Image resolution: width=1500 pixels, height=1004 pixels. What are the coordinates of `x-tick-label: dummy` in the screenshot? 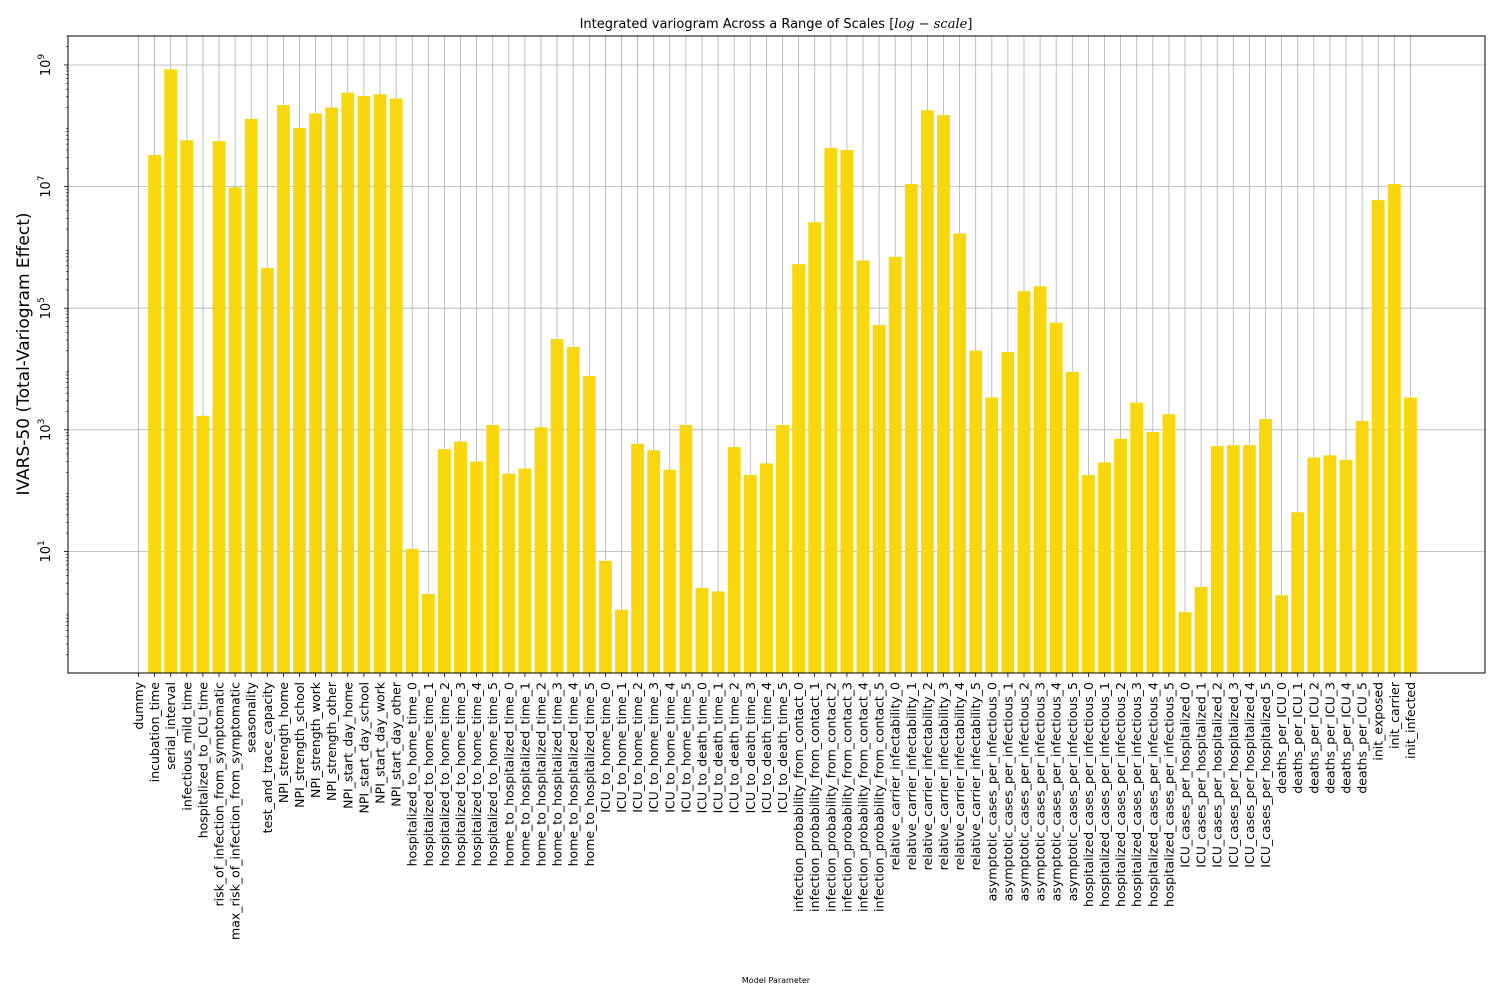 It's located at (138, 705).